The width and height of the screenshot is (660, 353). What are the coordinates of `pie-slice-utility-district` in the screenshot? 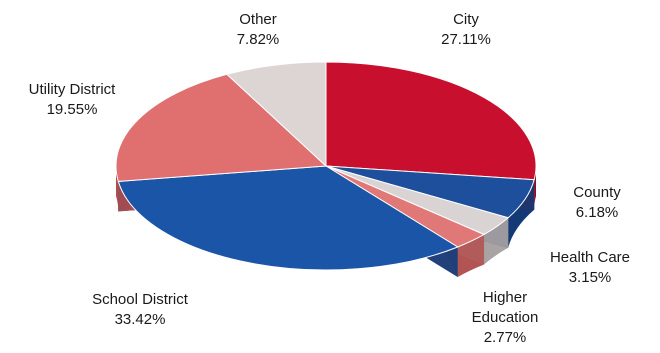 It's located at (221, 127).